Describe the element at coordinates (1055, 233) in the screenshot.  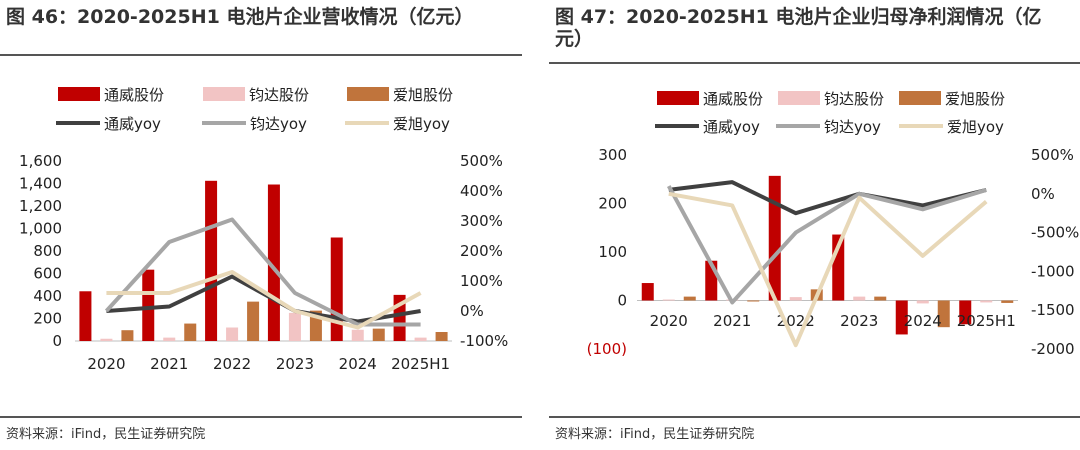
I see `y2-tick-label: -500%` at that location.